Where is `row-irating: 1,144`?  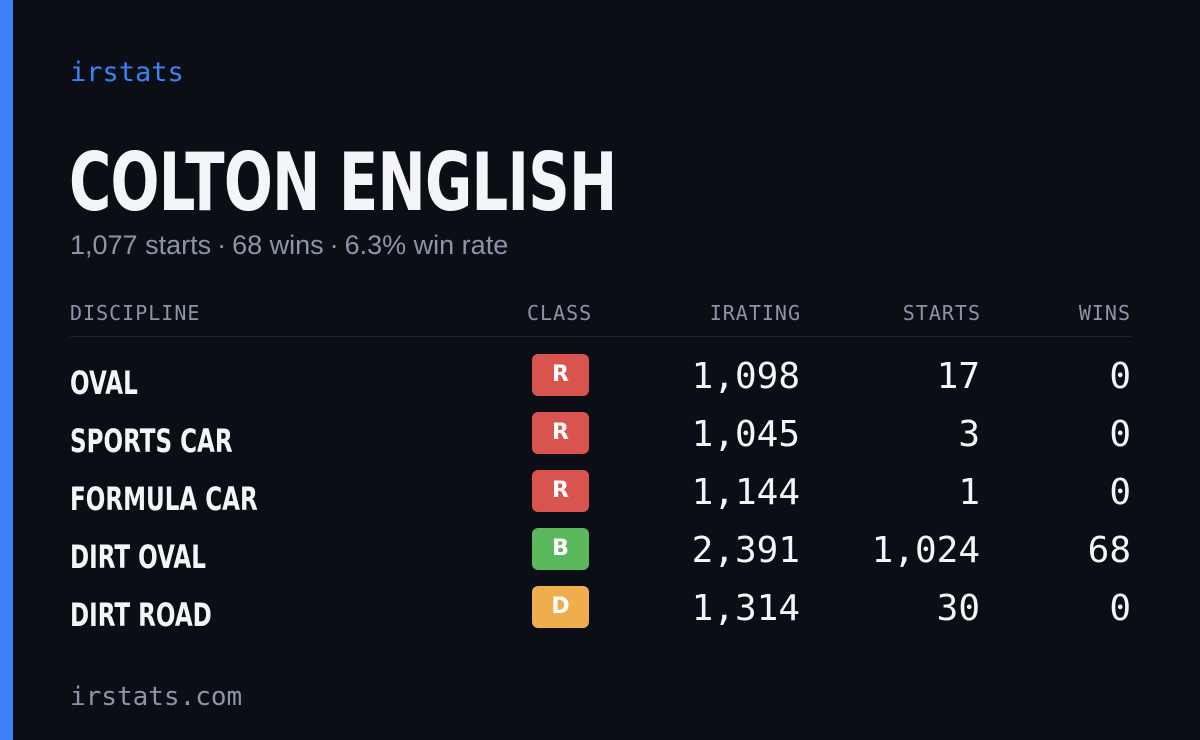 row-irating: 1,144 is located at coordinates (745, 492).